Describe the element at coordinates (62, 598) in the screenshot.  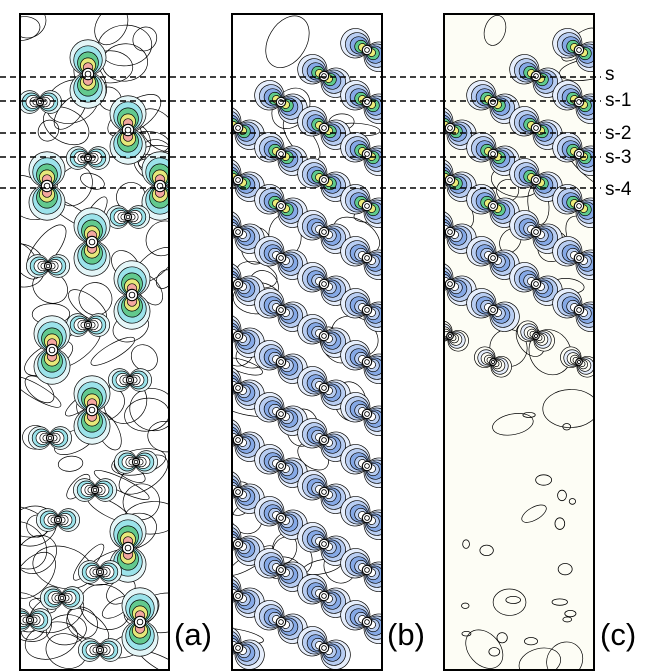
I see `panel-a-site-20-core-inner` at that location.